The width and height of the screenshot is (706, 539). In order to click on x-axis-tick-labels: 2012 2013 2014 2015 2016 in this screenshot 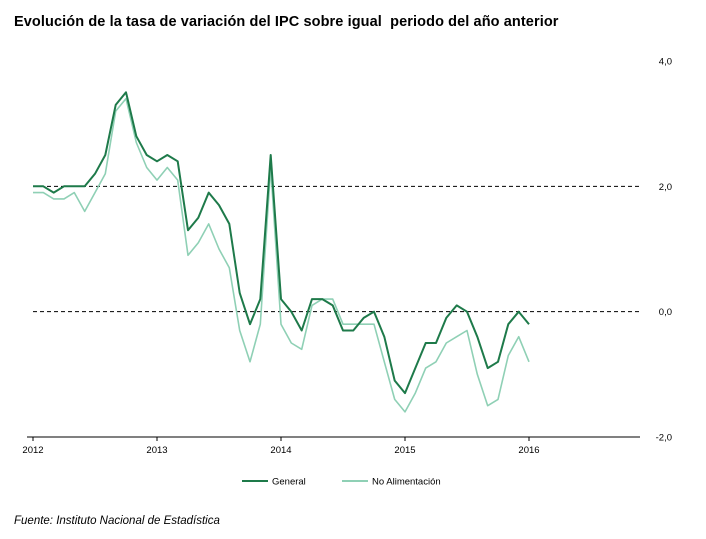, I will do `click(280, 450)`.